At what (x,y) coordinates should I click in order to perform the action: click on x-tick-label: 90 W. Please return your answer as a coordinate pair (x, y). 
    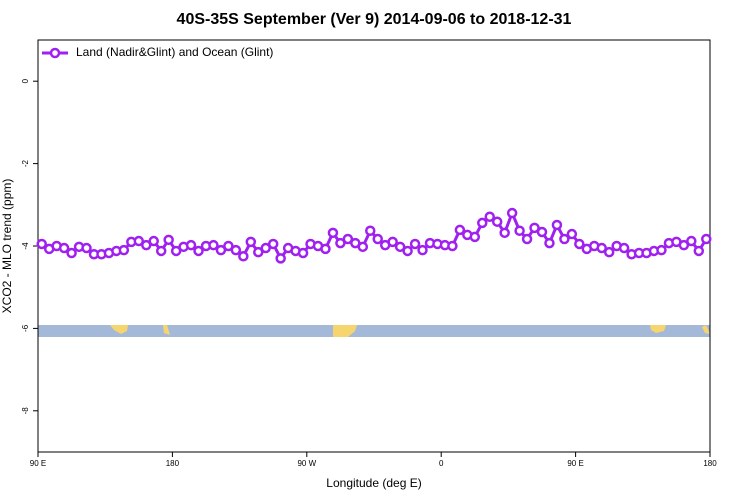
    Looking at the image, I should click on (306, 463).